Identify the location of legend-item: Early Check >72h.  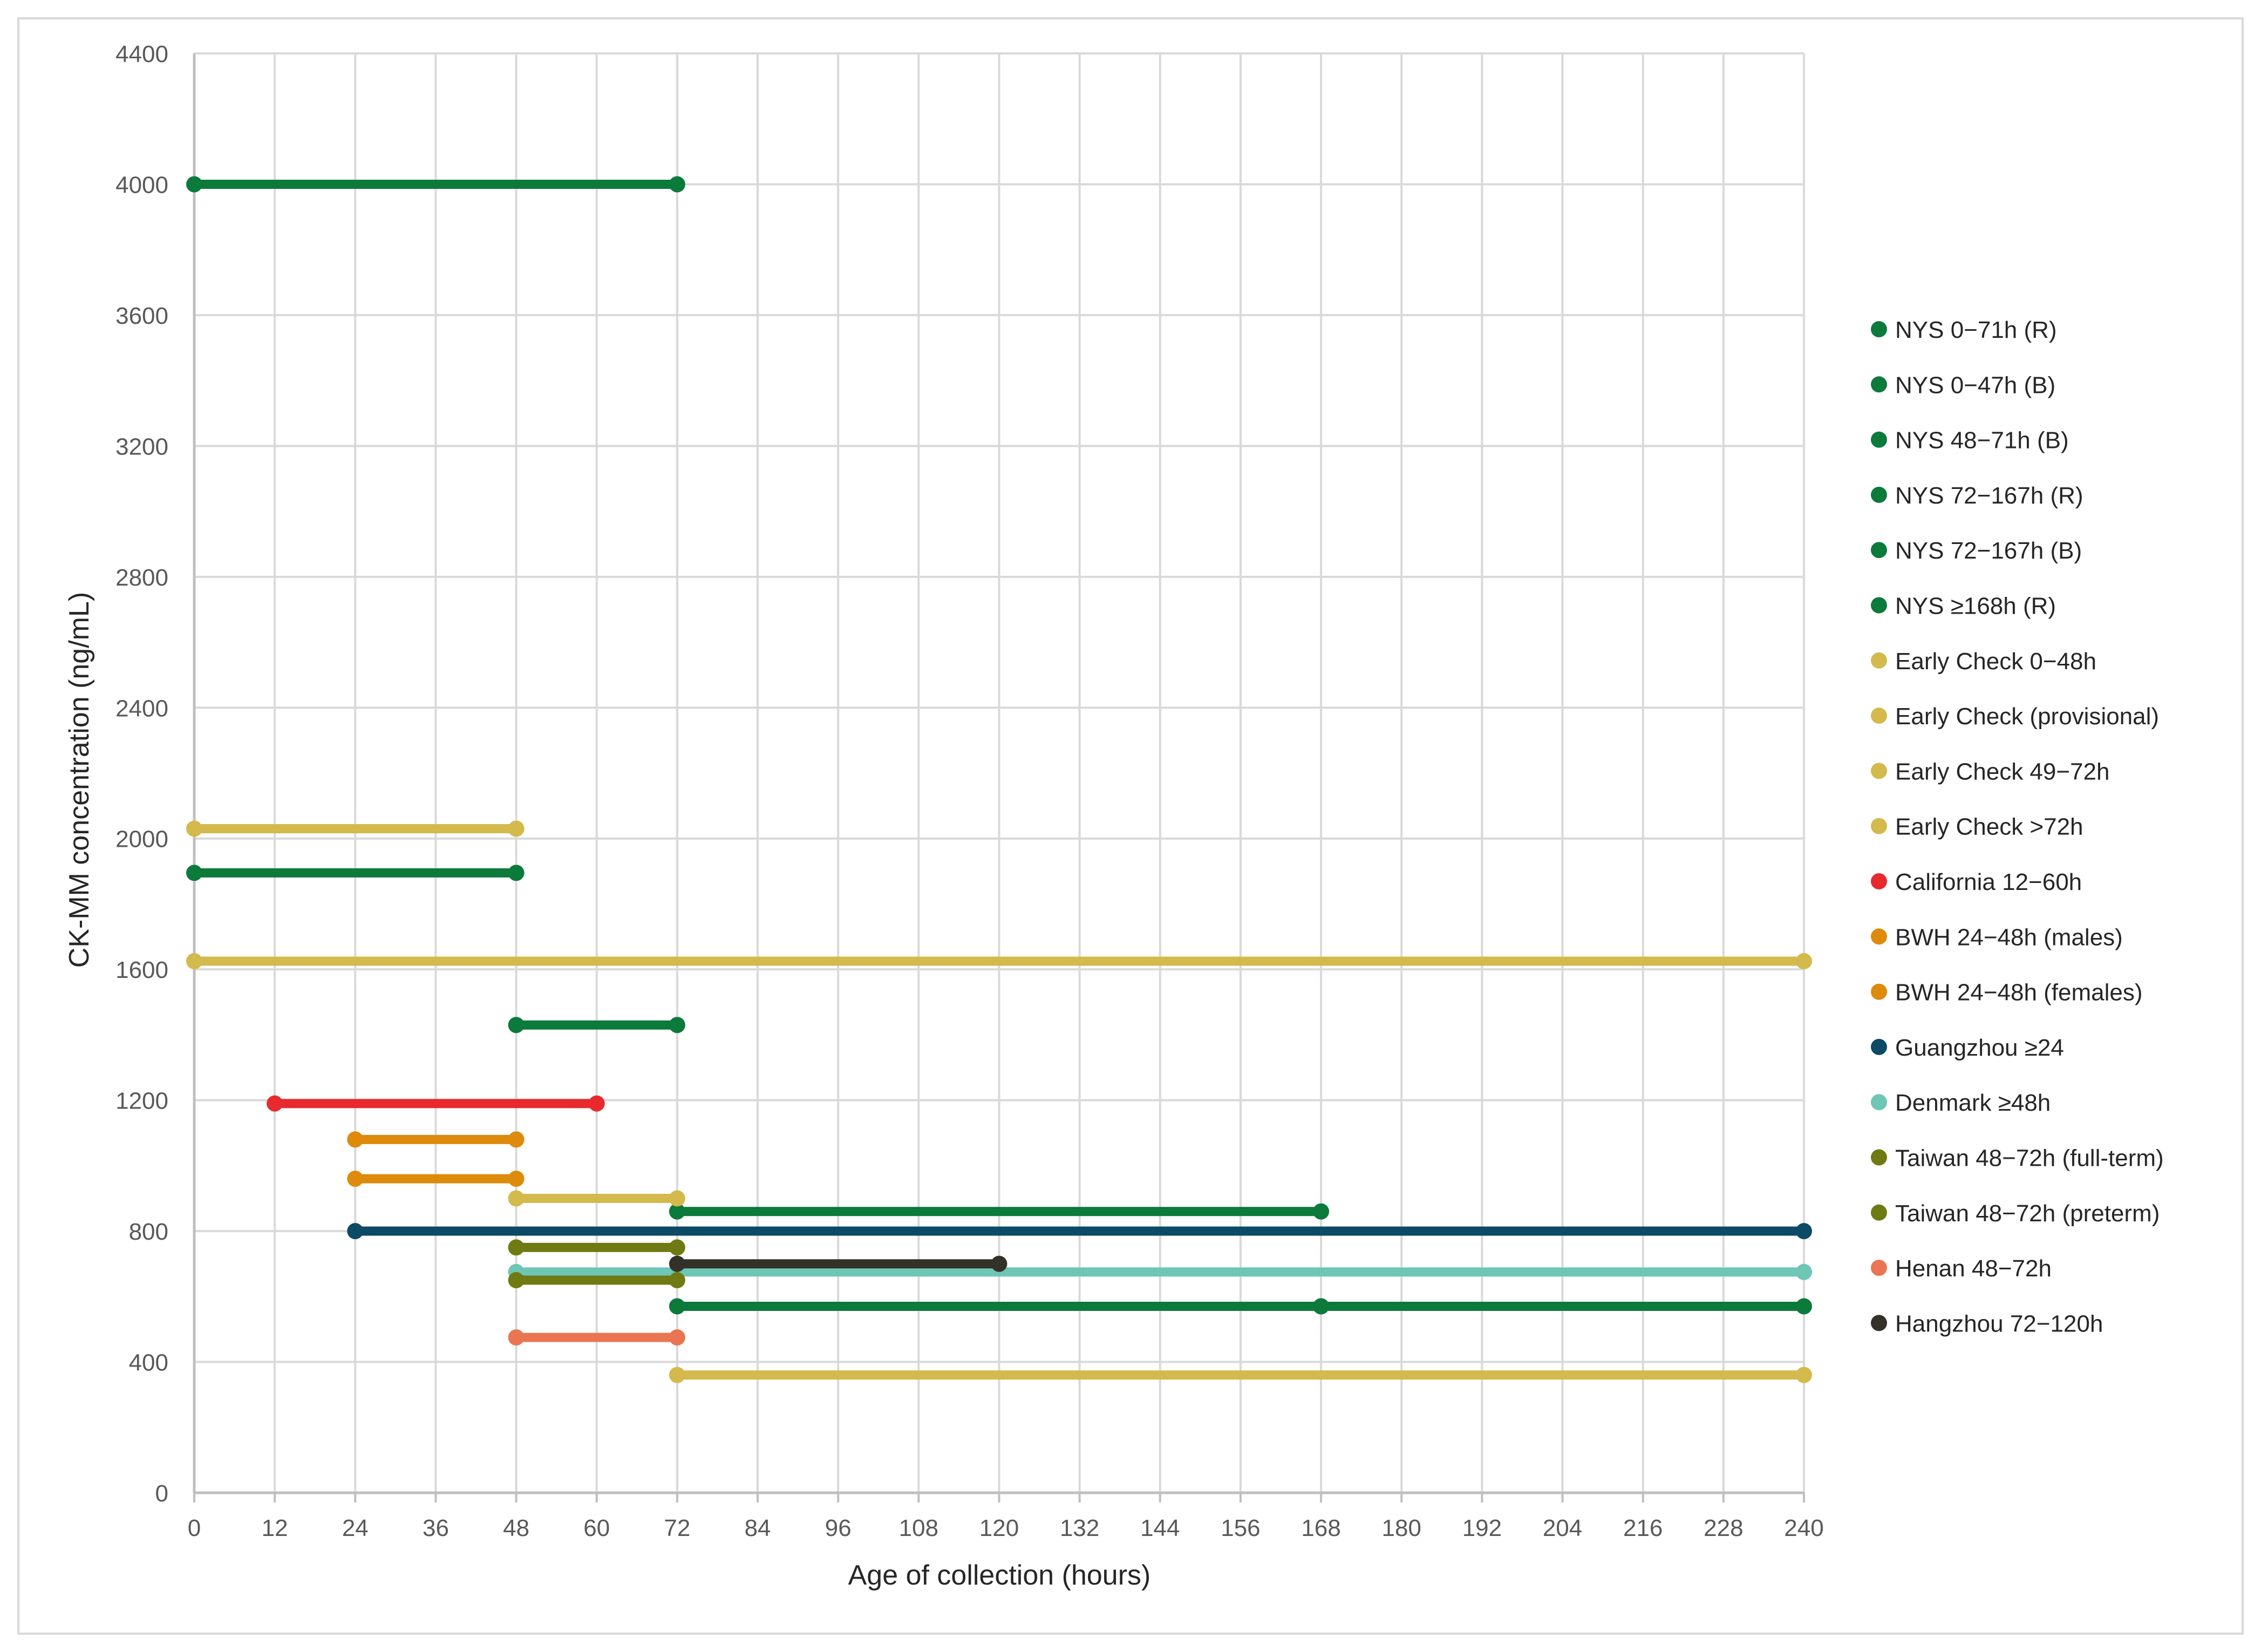
(1977, 827).